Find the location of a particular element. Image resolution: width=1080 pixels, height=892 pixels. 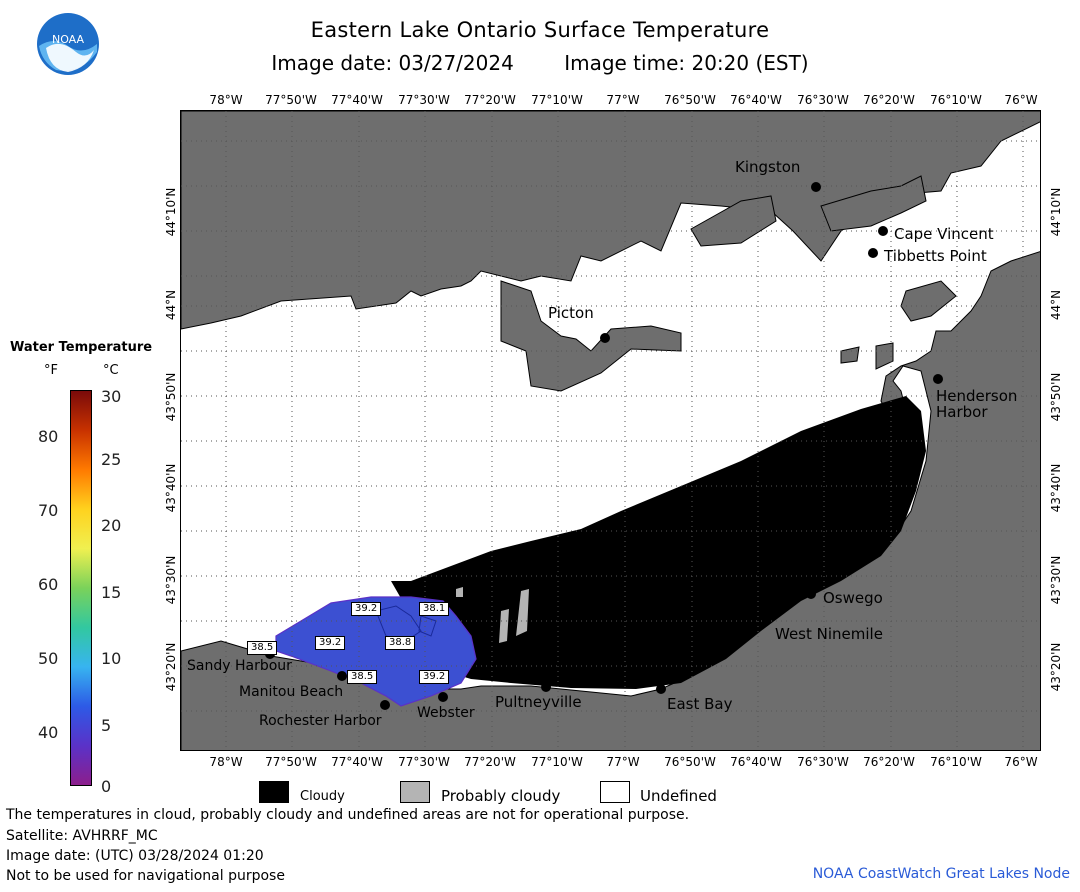

label-sandy-harbour: Sandy Harbour is located at coordinates (239, 666).